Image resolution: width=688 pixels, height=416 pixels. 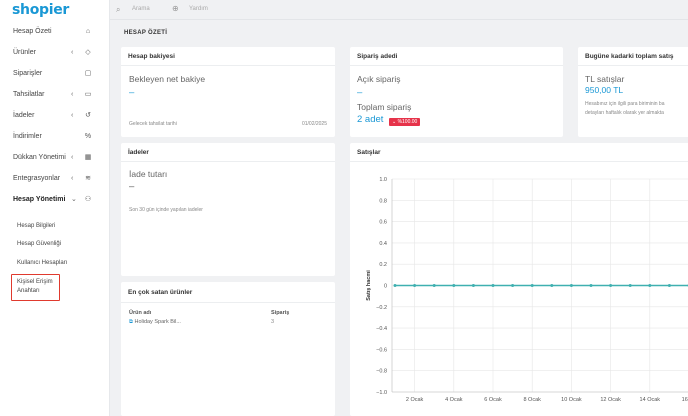 I want to click on tl-sales-label: TL satışlar, so click(x=605, y=79).